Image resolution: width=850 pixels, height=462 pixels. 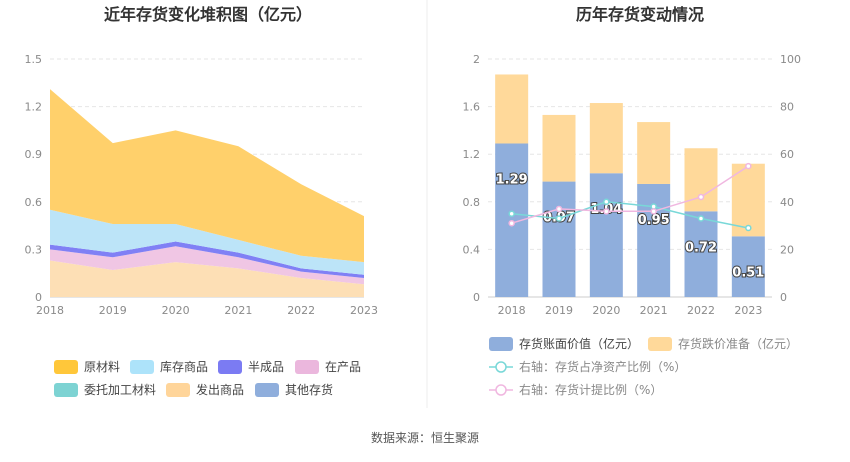 I want to click on legend-label: 在产品, so click(x=343, y=367).